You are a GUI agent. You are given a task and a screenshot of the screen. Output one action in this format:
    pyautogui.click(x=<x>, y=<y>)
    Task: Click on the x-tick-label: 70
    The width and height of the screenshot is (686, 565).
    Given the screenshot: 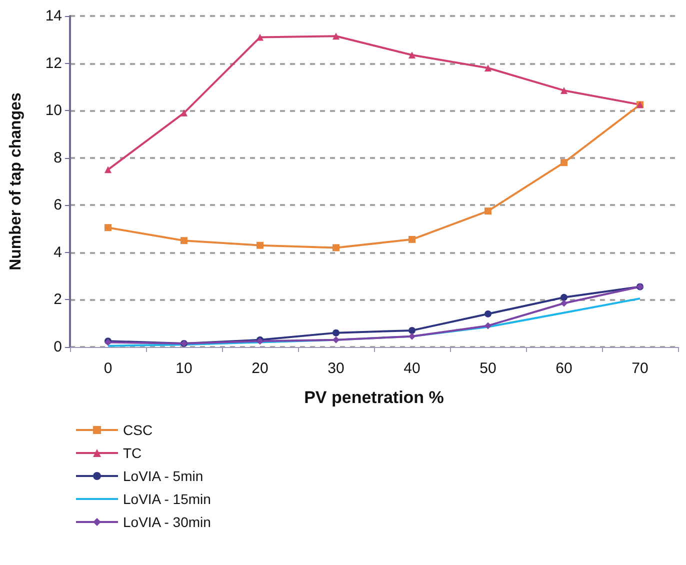 What is the action you would take?
    pyautogui.click(x=640, y=368)
    